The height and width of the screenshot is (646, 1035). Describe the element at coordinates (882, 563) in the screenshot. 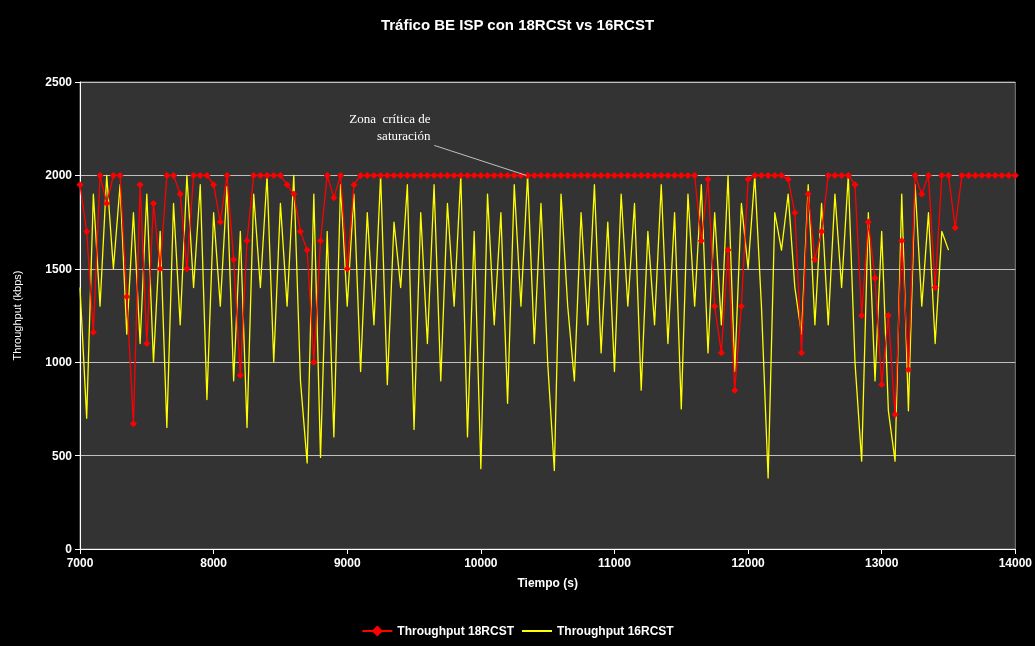

I see `x-tick-label: 13000` at that location.